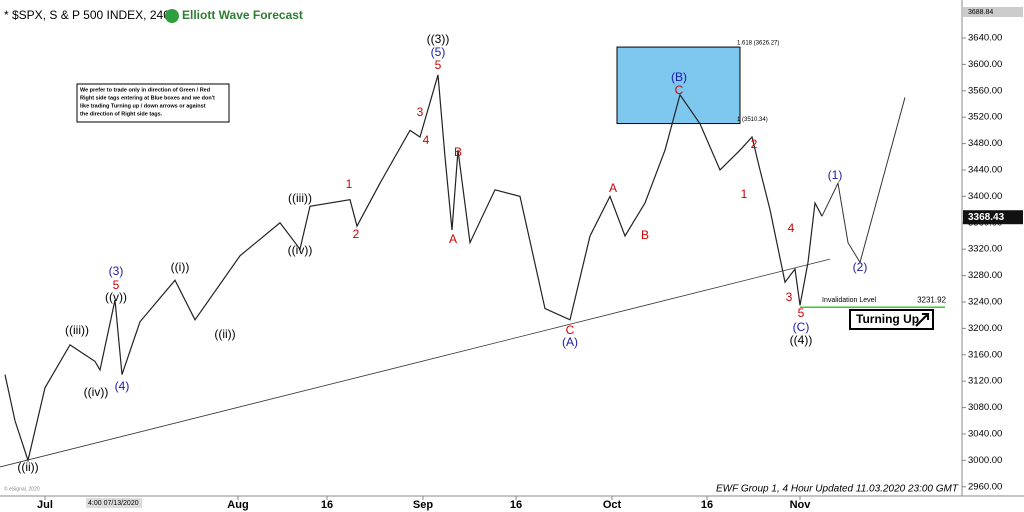  What do you see at coordinates (835, 175) in the screenshot?
I see `wave-label: (1)` at bounding box center [835, 175].